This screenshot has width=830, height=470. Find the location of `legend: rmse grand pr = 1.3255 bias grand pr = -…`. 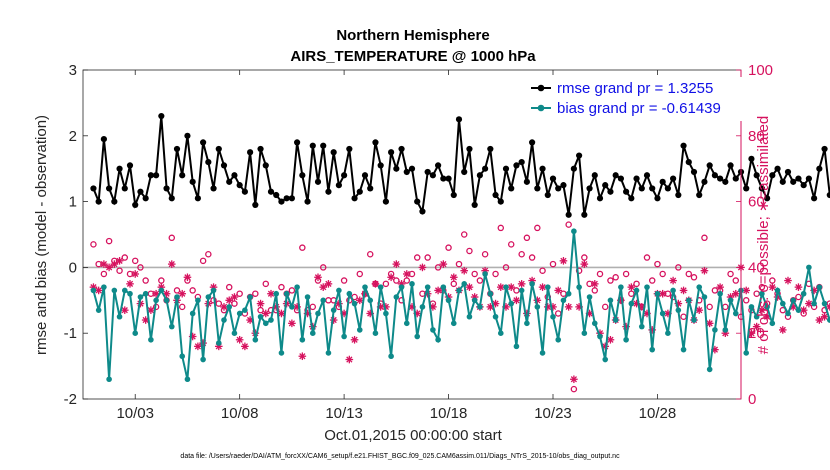

legend: rmse grand pr = 1.3255 bias grand pr = -… is located at coordinates (635, 99).